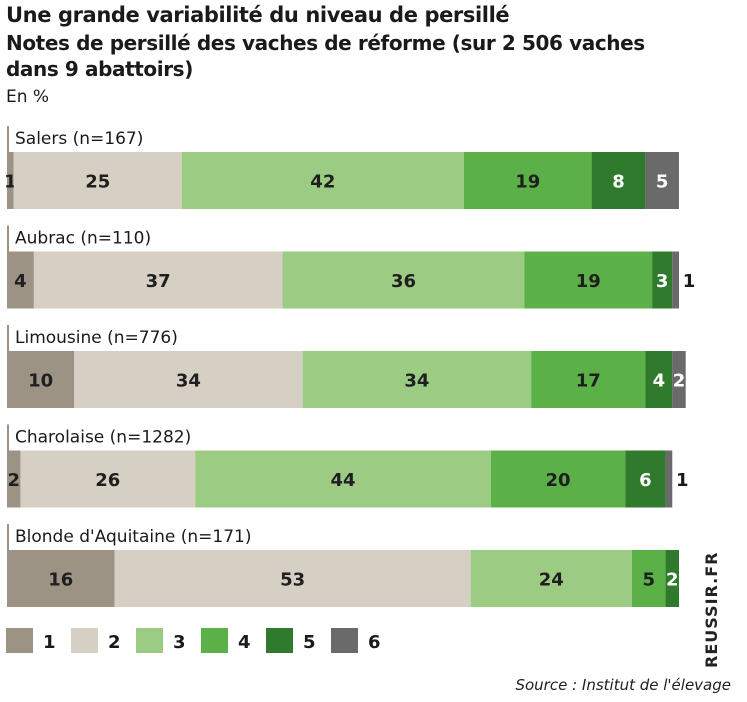  What do you see at coordinates (83, 239) in the screenshot?
I see `category-label: Aubrac (n=110)` at bounding box center [83, 239].